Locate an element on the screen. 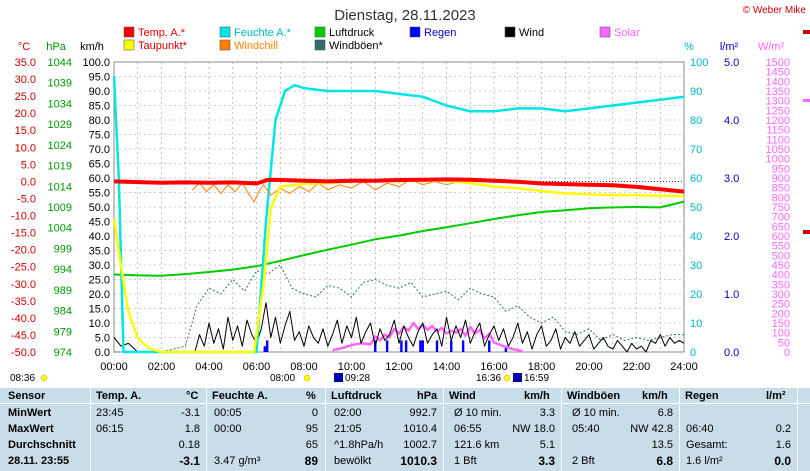  table-cell: 13.5 is located at coordinates (662, 445).